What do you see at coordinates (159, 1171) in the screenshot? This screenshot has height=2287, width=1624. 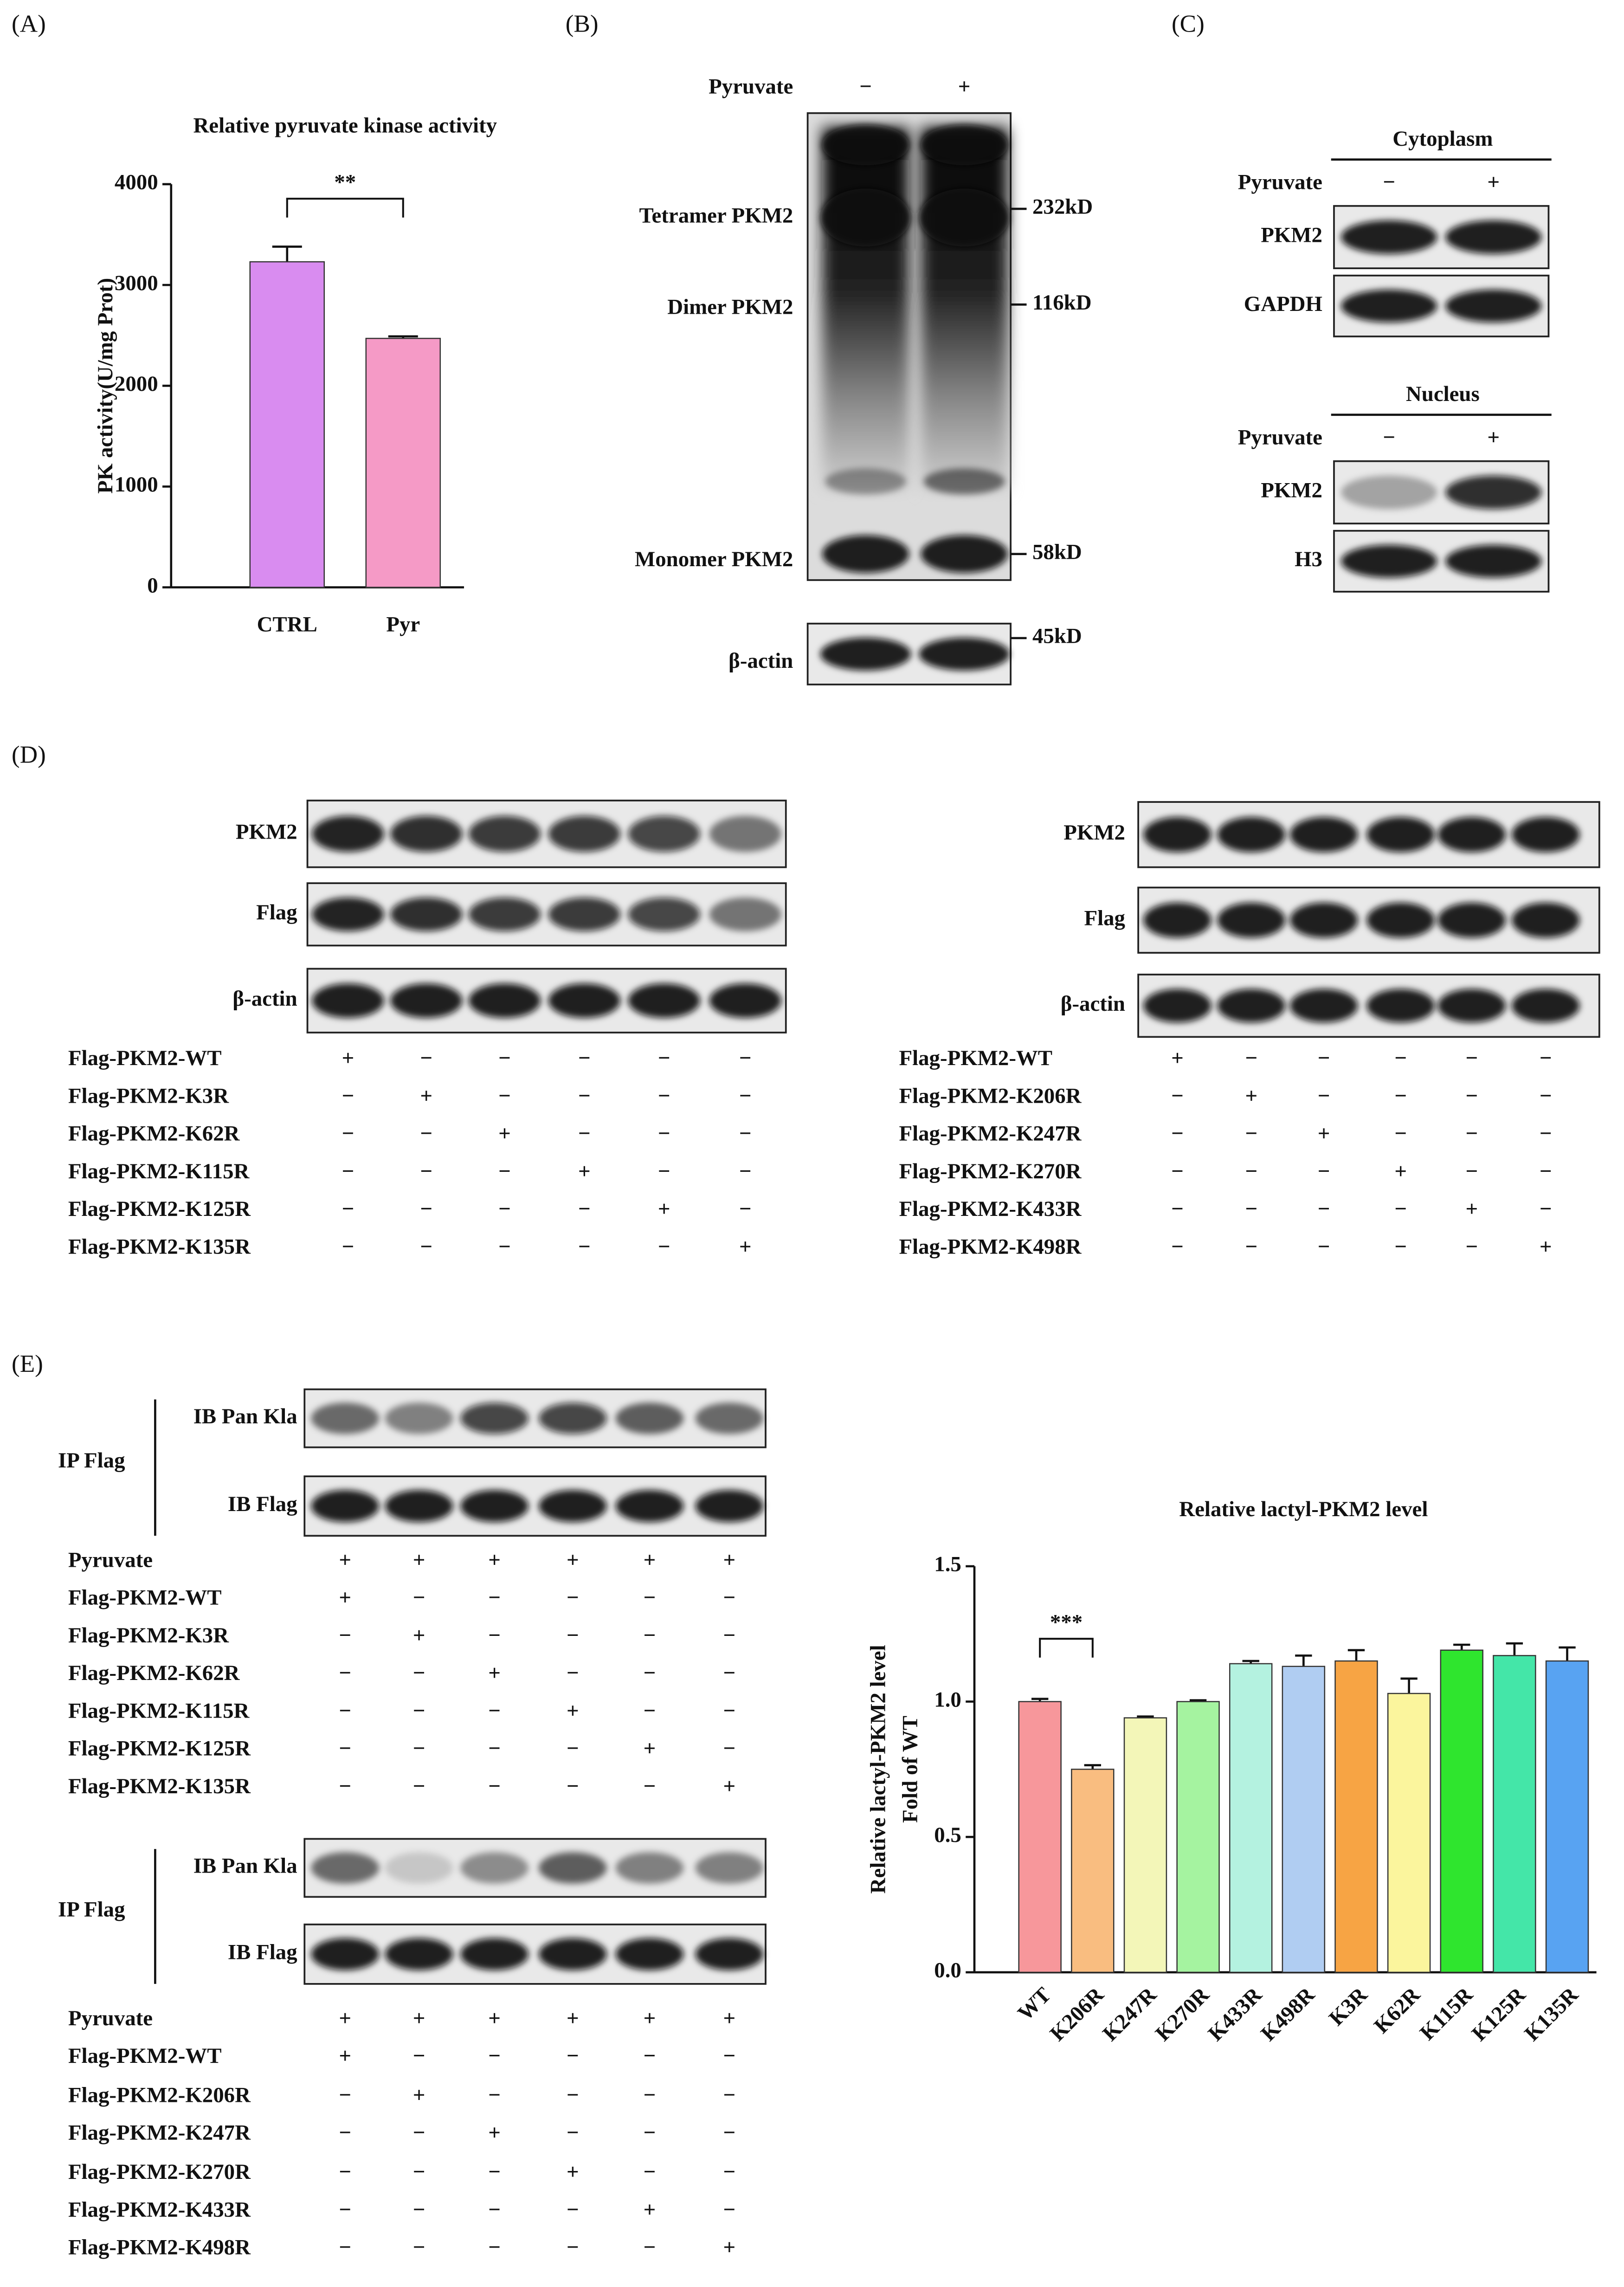 I see `row-label: Flag-PKM2-K115R` at bounding box center [159, 1171].